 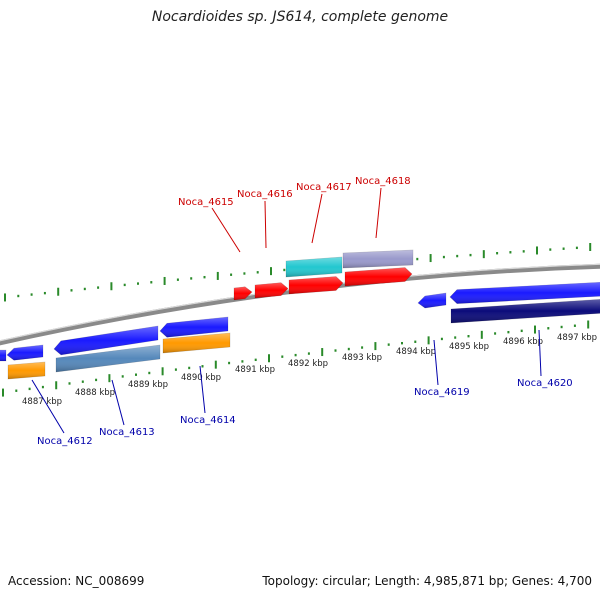 I want to click on kbp-label: 4894 kbp, so click(x=416, y=352).